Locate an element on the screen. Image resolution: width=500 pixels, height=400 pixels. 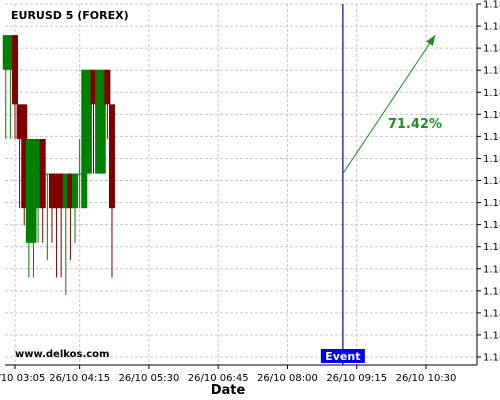
event-badge is located at coordinates (342, 356).